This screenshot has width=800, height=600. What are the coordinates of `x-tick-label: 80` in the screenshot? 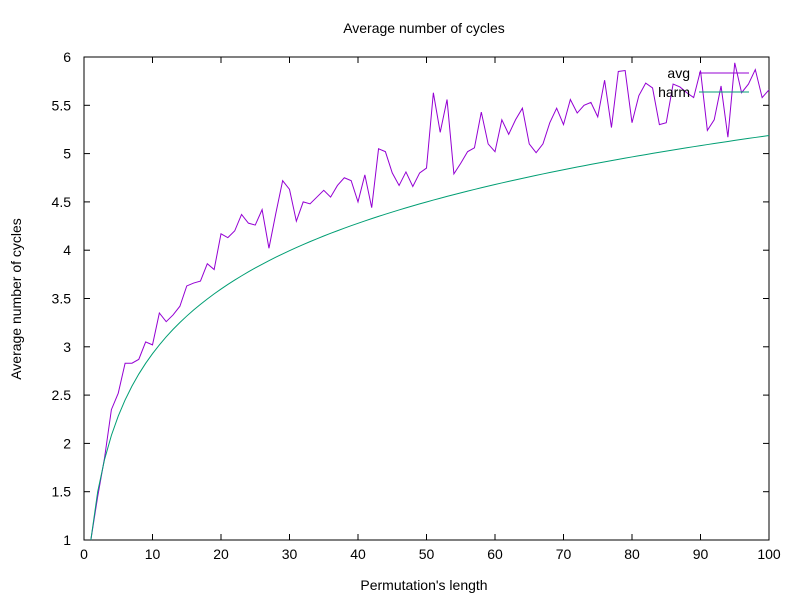 It's located at (632, 554).